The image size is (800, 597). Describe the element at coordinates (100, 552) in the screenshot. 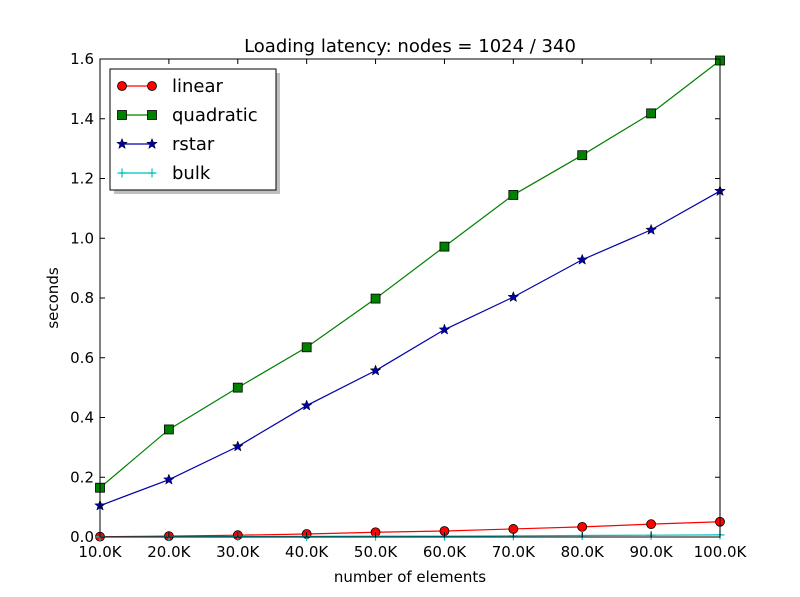

I see `x-tick-label: 10.0K` at that location.